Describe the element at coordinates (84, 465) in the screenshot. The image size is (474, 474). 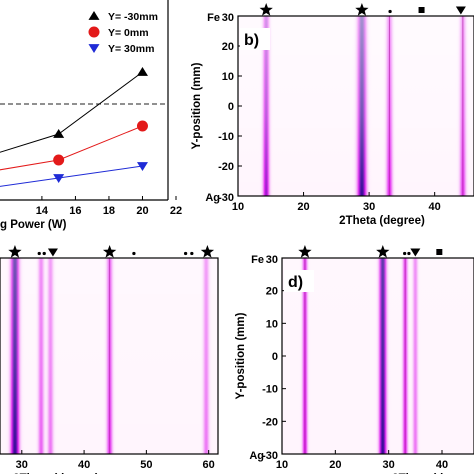
I see `x-tick-label-1: 40` at that location.